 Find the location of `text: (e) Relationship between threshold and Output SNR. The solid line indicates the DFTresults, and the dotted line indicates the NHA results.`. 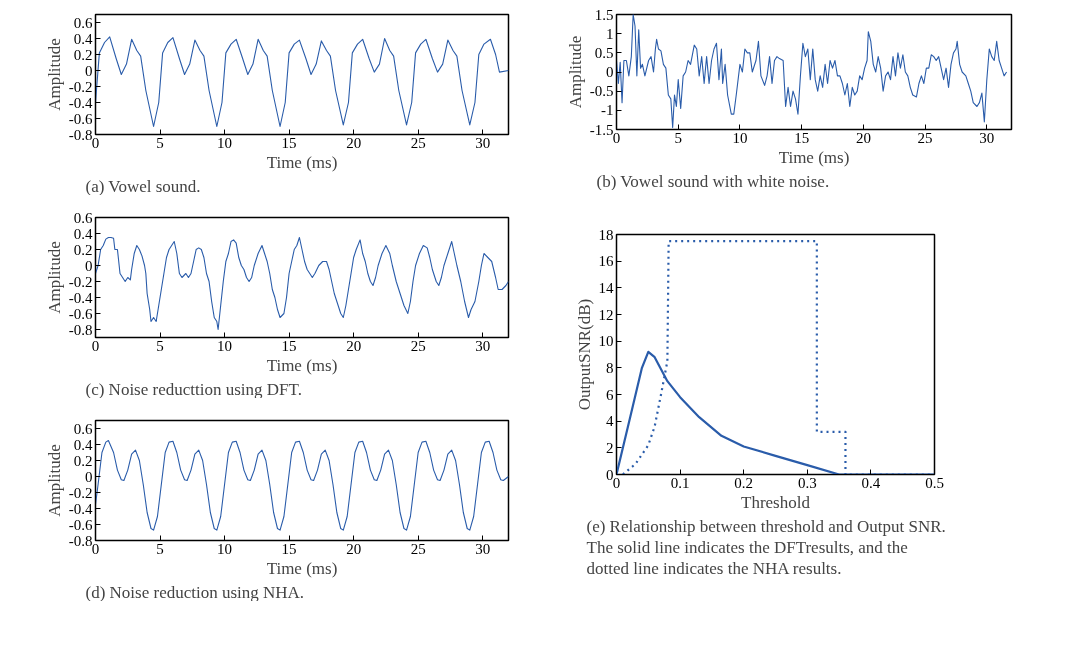

text: (e) Relationship between threshold and Output SNR. The solid line indicates the DFTresults, and the dotted line indicates the NHA results. is located at coordinates (766, 547).